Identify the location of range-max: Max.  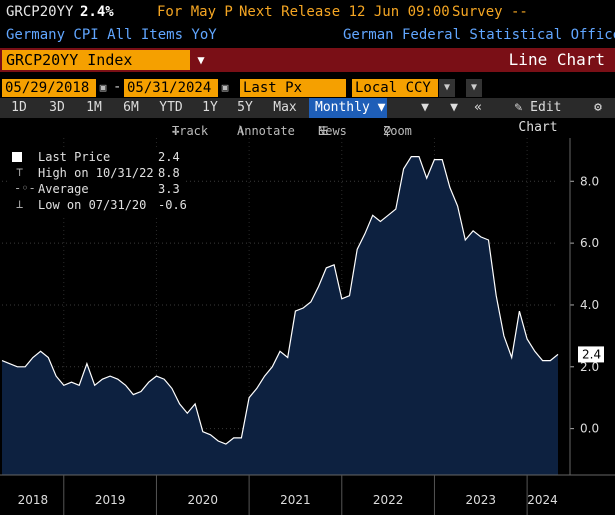
(285, 107).